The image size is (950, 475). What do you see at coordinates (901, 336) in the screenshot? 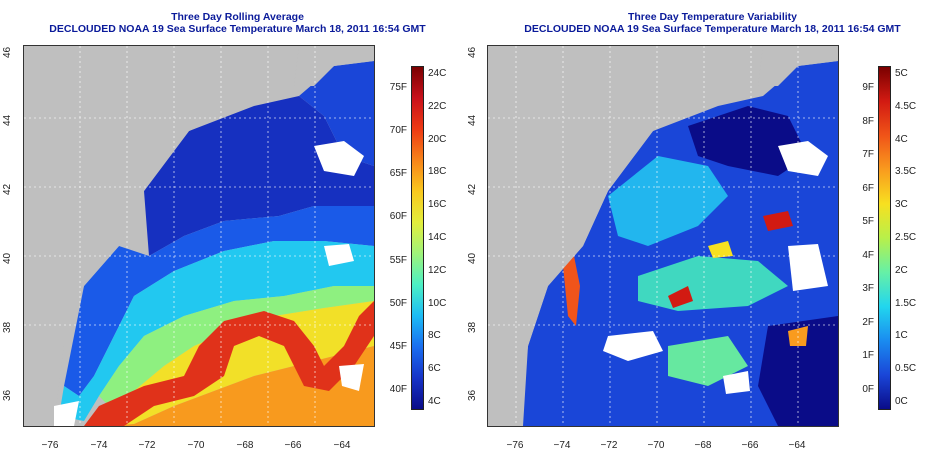
I see `scale-c-label: 1C` at bounding box center [901, 336].